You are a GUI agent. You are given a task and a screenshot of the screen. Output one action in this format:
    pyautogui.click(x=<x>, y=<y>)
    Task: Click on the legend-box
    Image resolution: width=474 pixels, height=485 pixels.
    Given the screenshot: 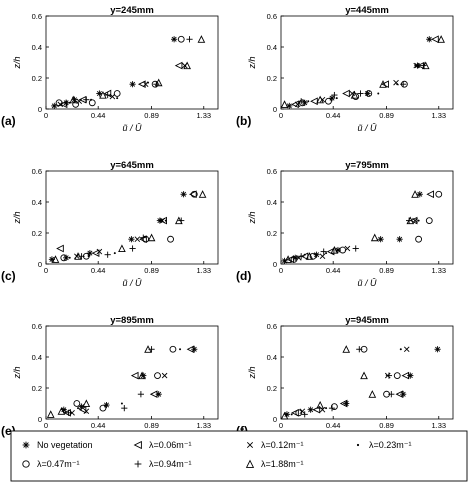 What is the action you would take?
    pyautogui.click(x=239, y=456)
    